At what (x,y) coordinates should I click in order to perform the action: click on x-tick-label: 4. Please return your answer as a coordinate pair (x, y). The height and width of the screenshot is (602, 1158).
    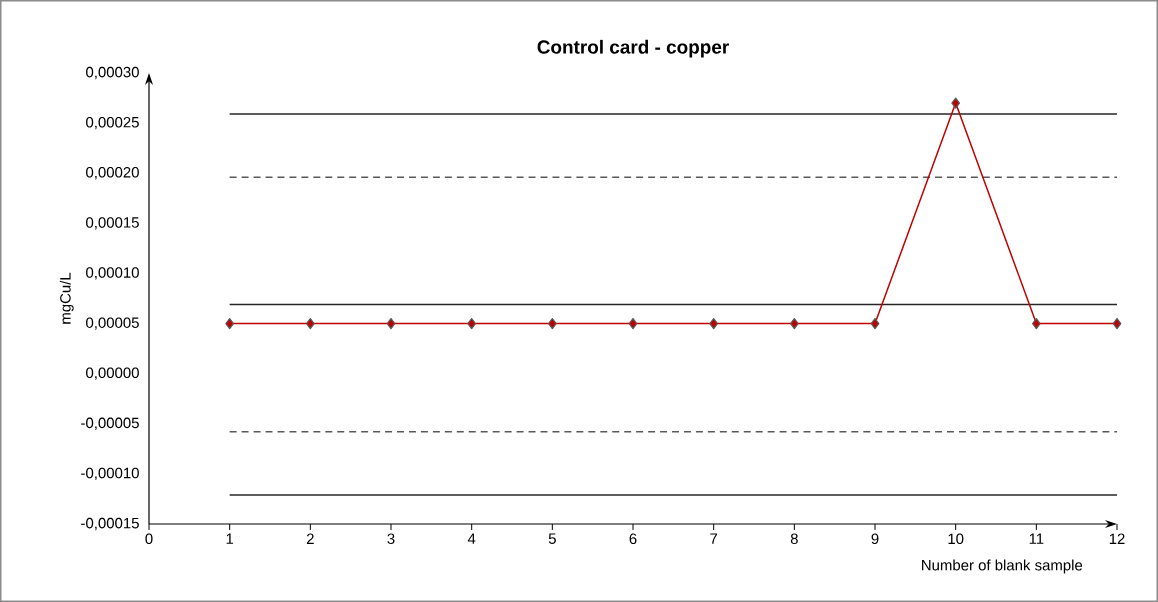
    Looking at the image, I should click on (471, 538).